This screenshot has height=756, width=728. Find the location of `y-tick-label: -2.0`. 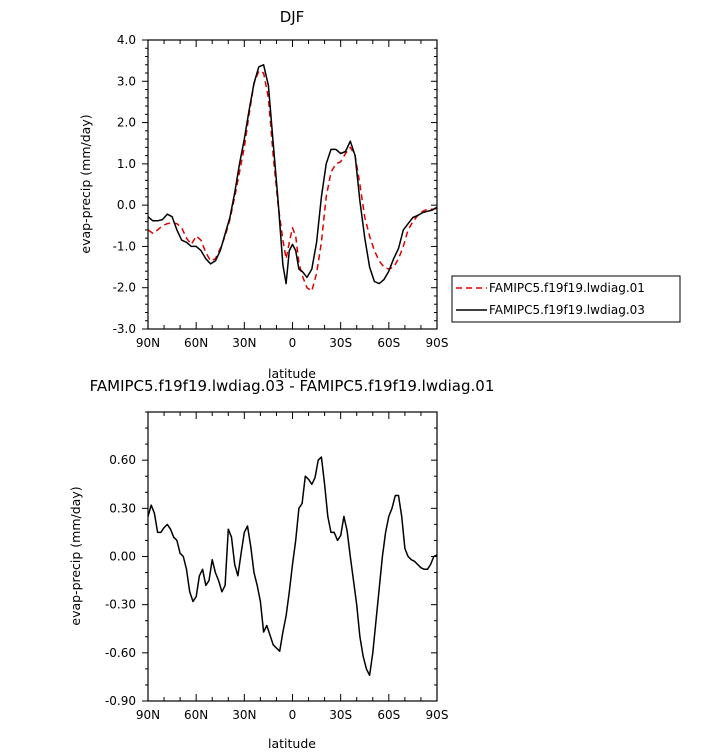

y-tick-label: -2.0 is located at coordinates (124, 288).